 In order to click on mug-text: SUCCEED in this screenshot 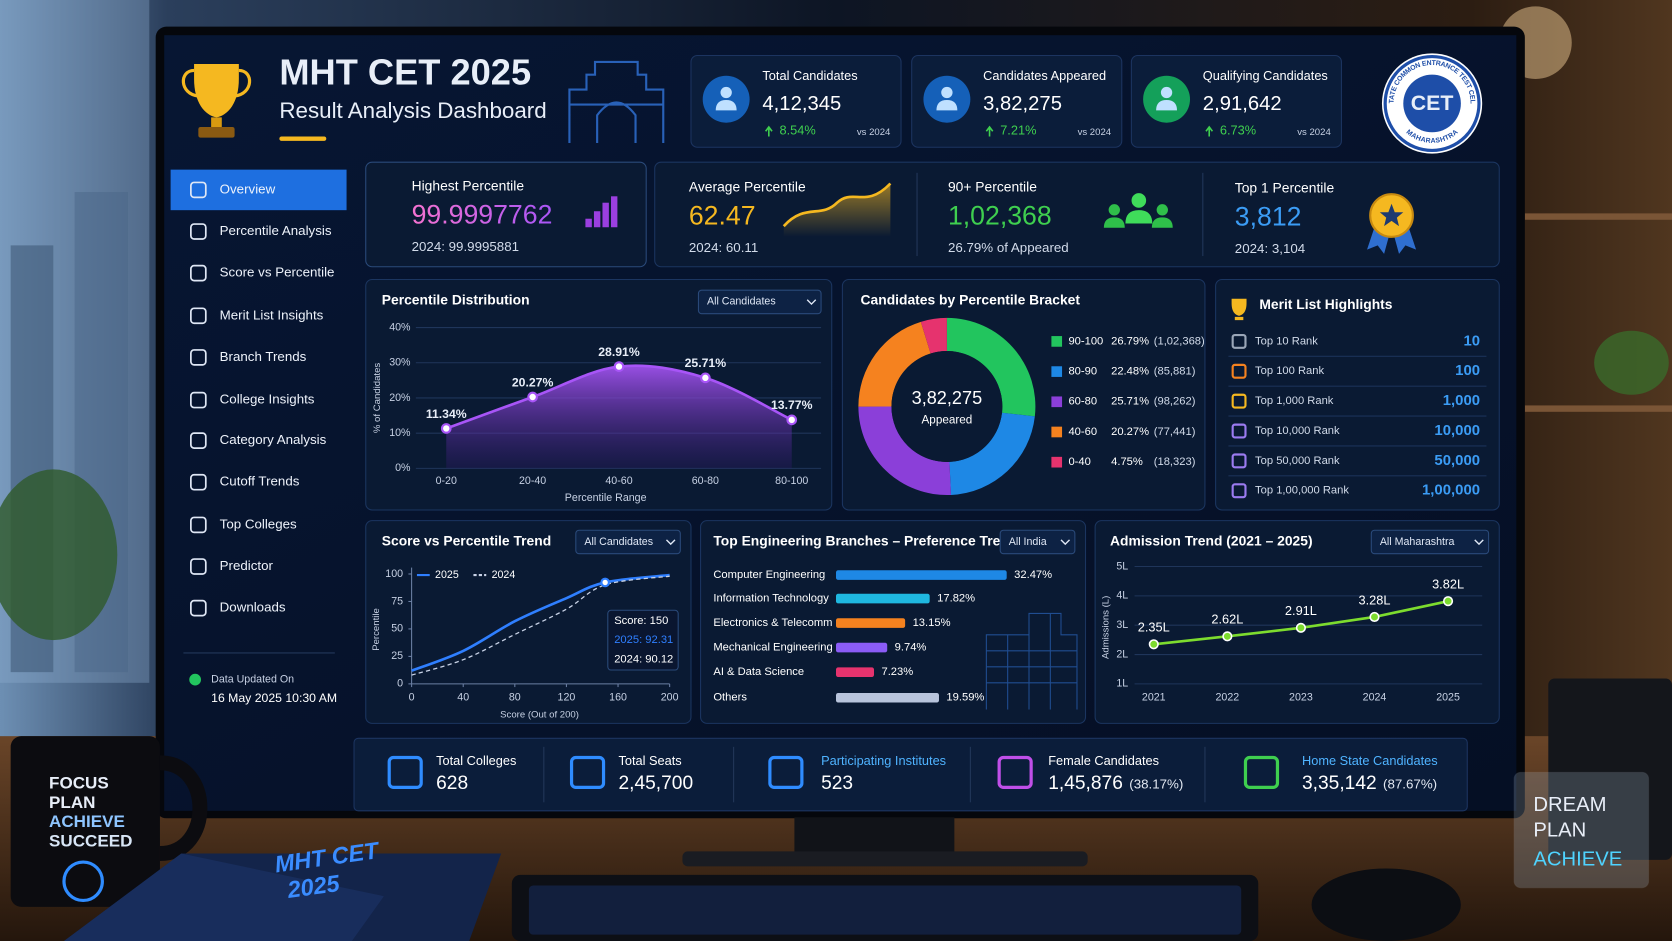, I will do `click(90, 840)`.